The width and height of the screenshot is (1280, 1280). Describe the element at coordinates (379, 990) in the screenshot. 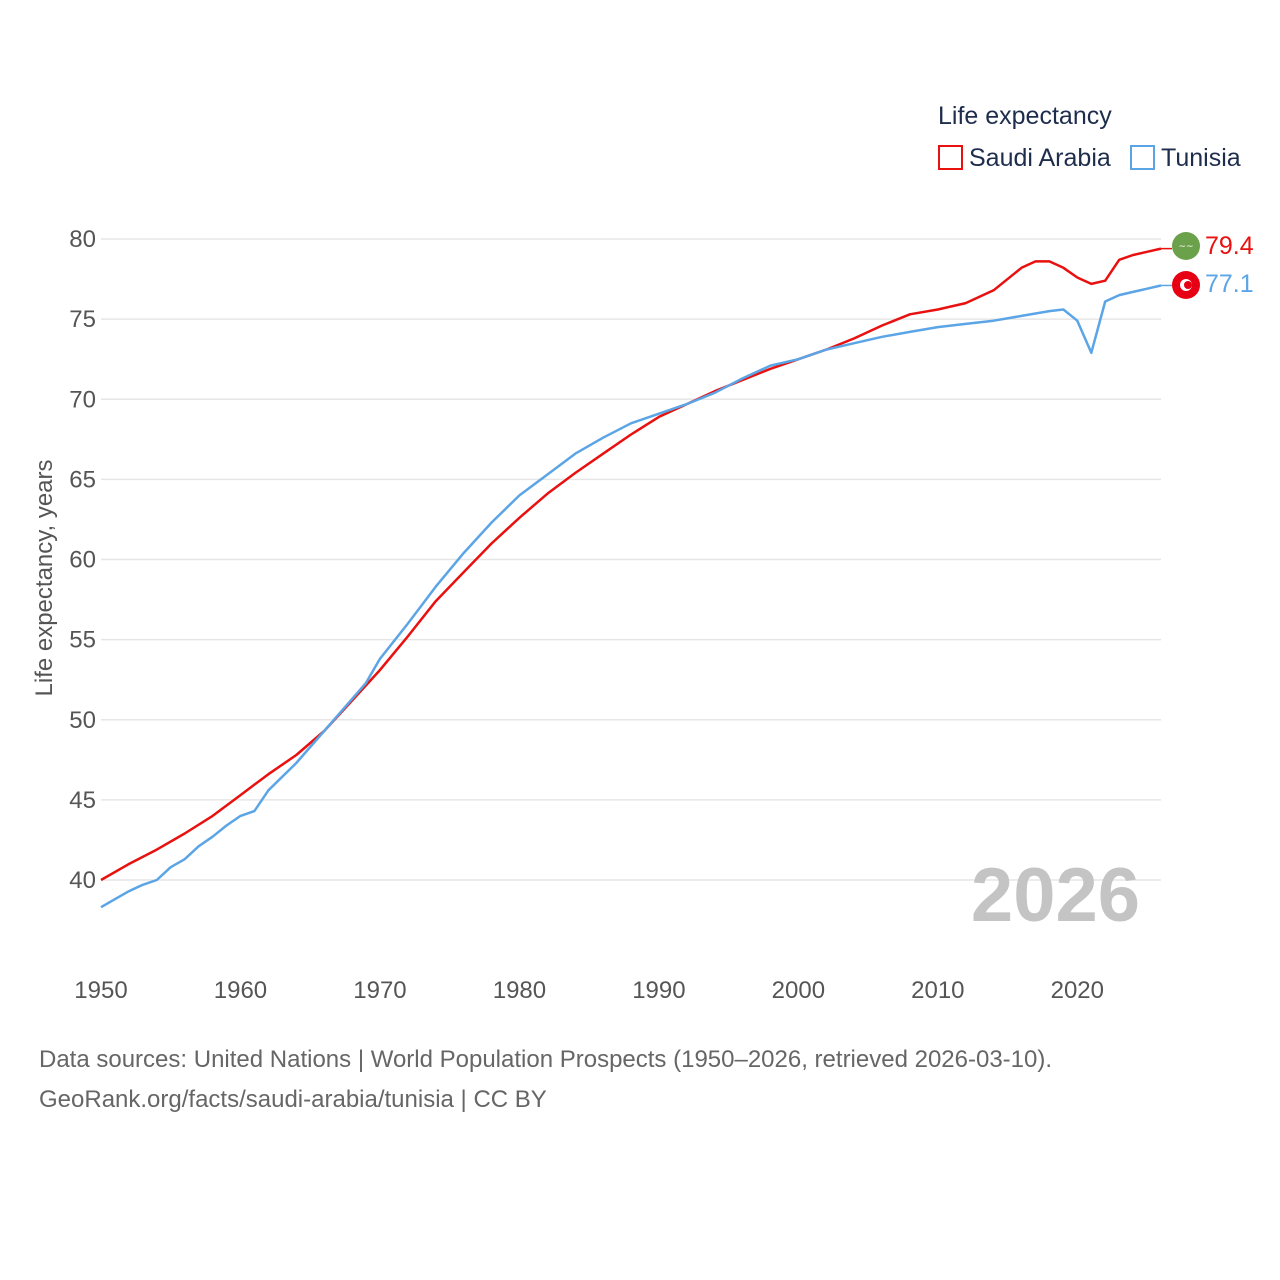

I see `x-tick-1970: 1970` at that location.